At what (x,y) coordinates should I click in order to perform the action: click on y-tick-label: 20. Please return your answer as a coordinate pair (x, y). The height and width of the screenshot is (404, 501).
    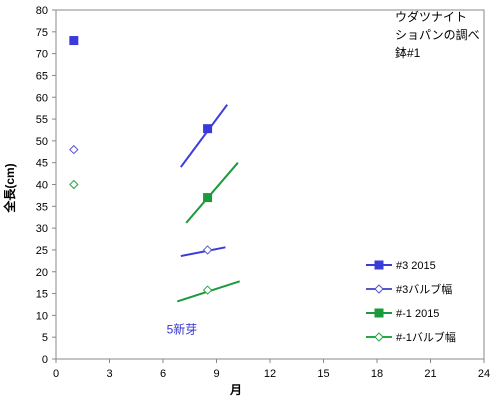
    Looking at the image, I should click on (42, 273).